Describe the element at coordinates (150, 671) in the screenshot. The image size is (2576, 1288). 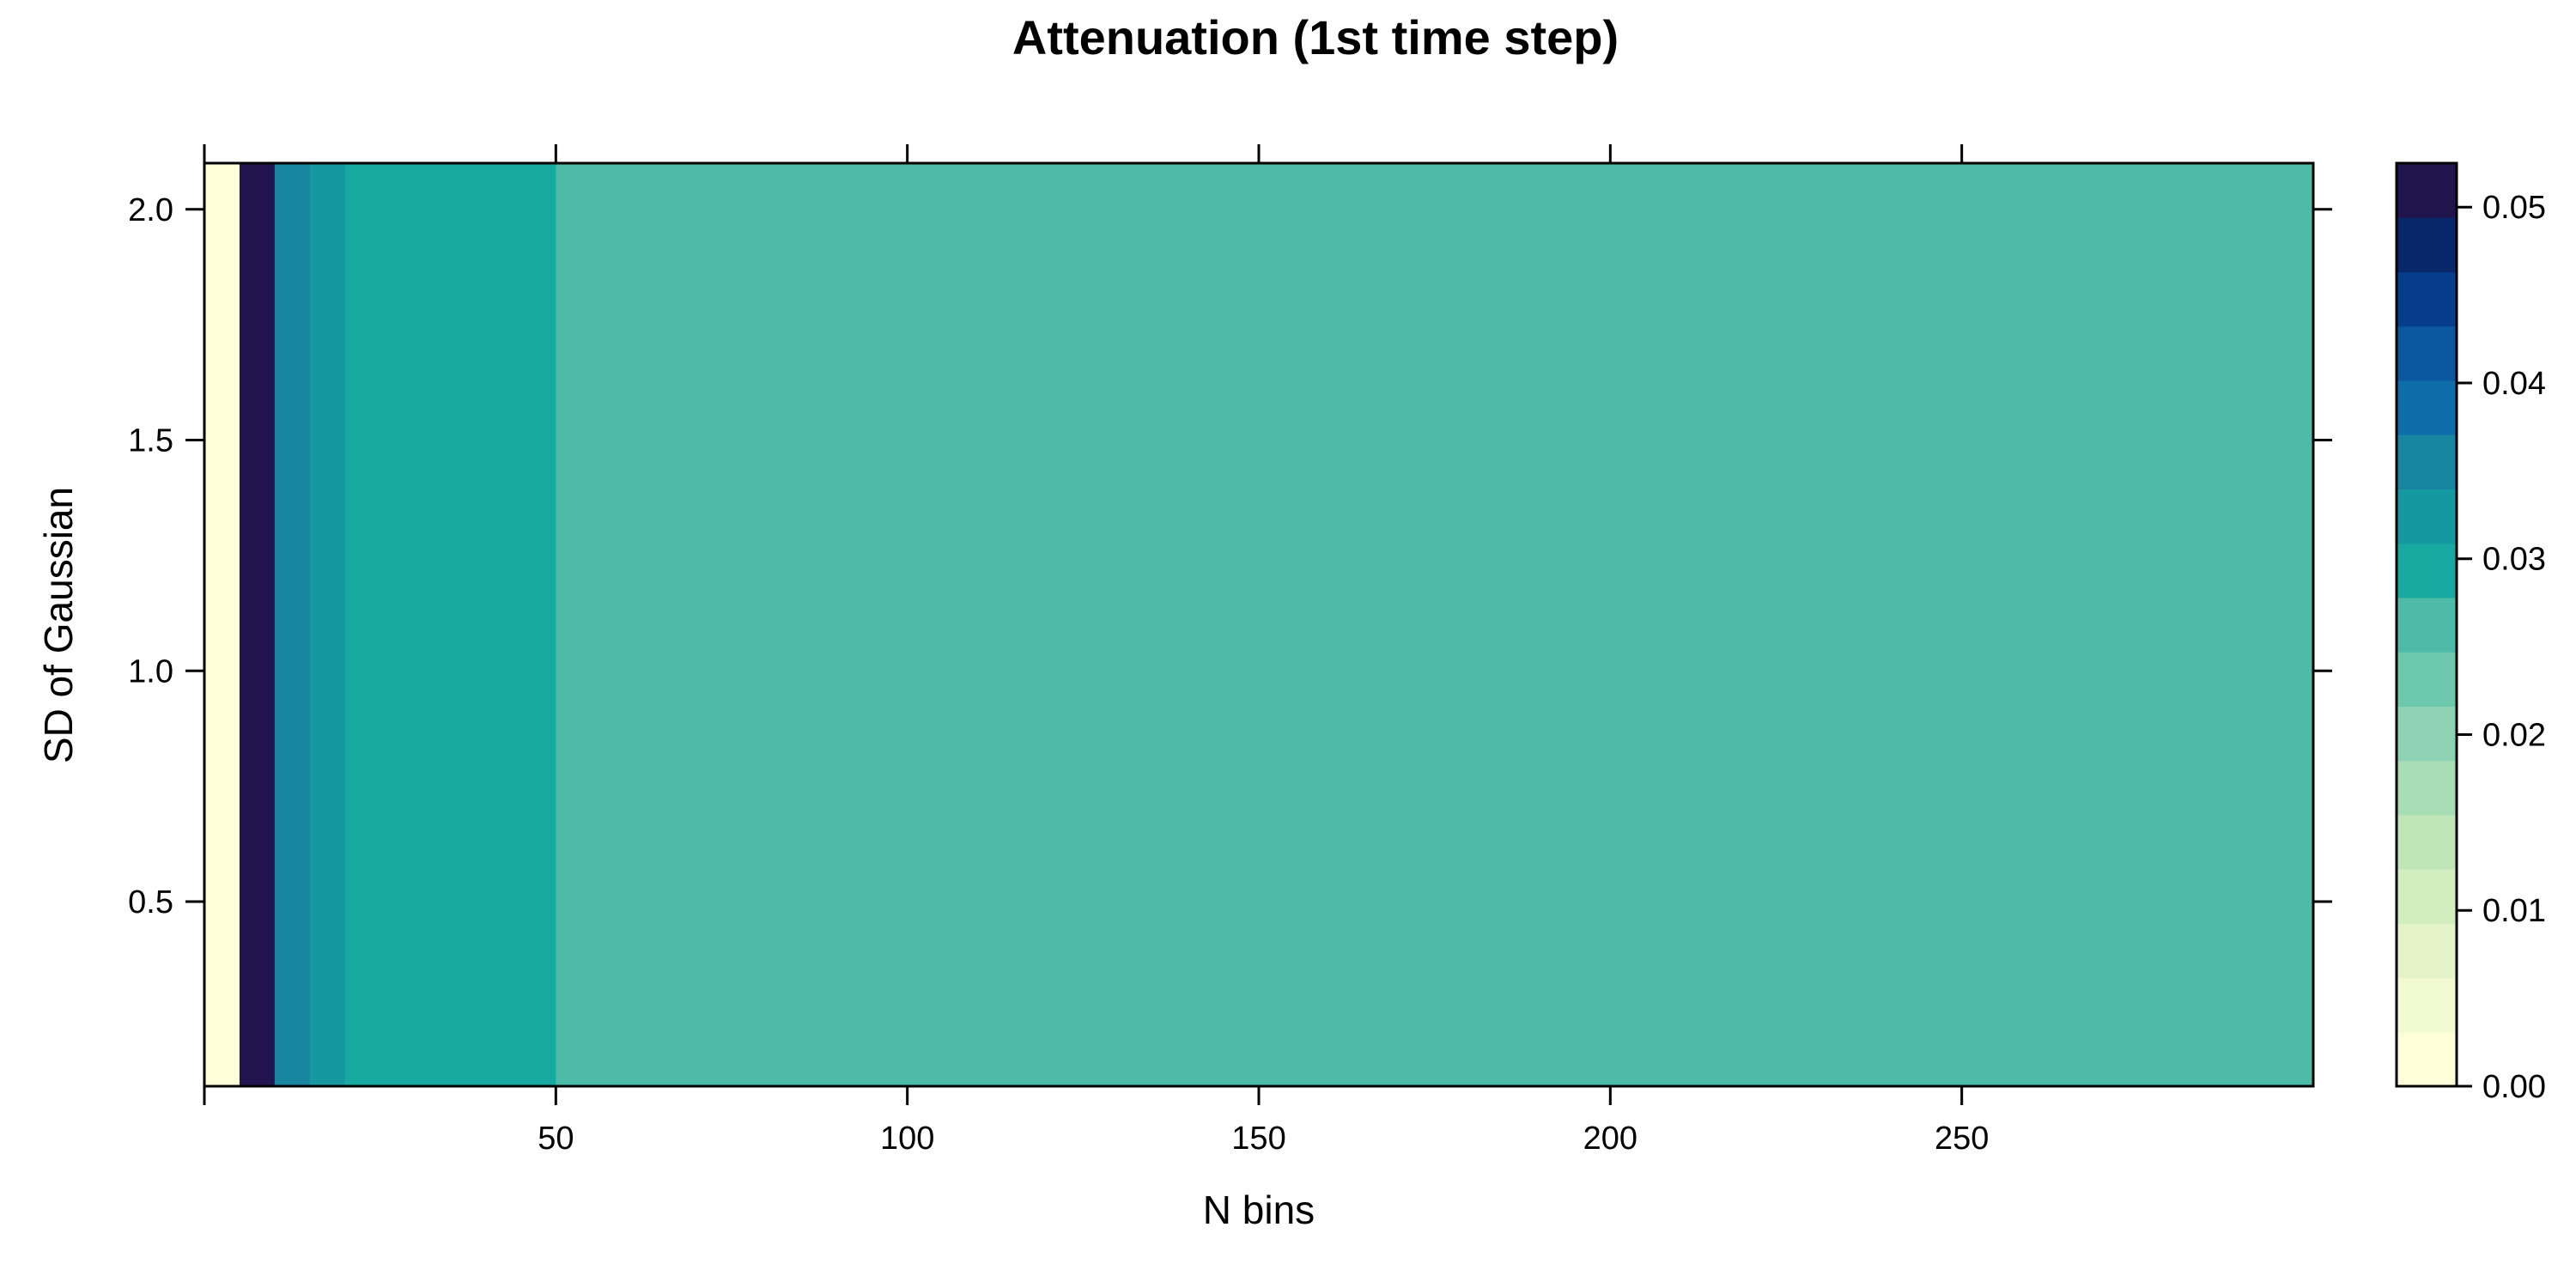
I see `y-tick-label-1: 1.0` at that location.